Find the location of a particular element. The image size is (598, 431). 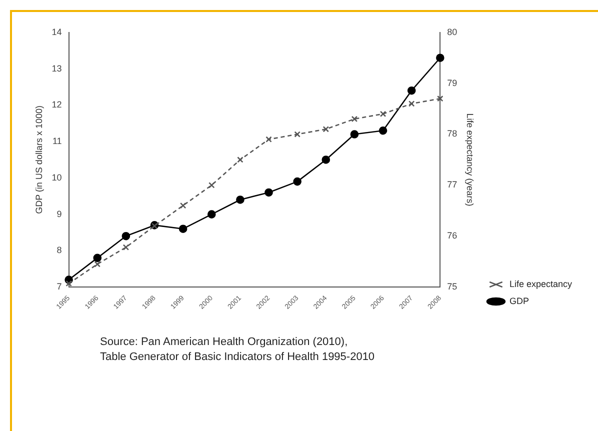

y-tick-label: 10 is located at coordinates (57, 177).